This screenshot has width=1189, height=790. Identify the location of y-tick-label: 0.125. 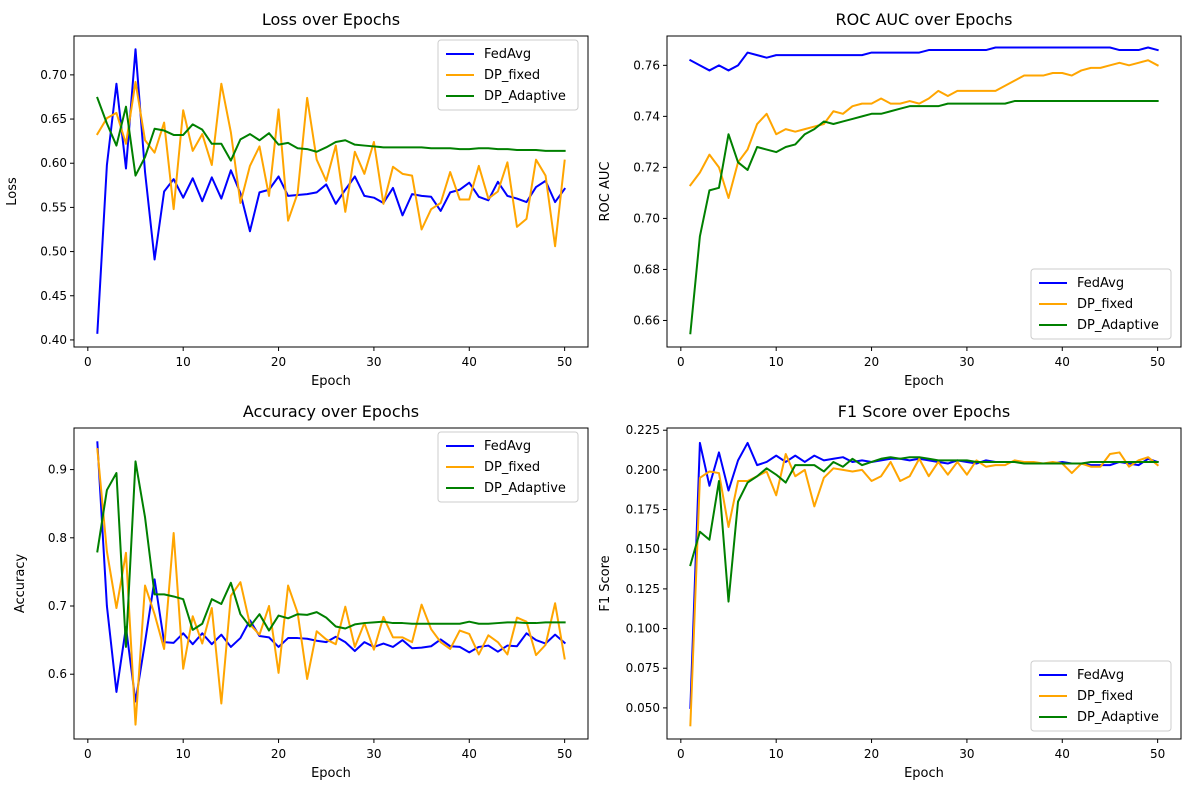
(643, 589).